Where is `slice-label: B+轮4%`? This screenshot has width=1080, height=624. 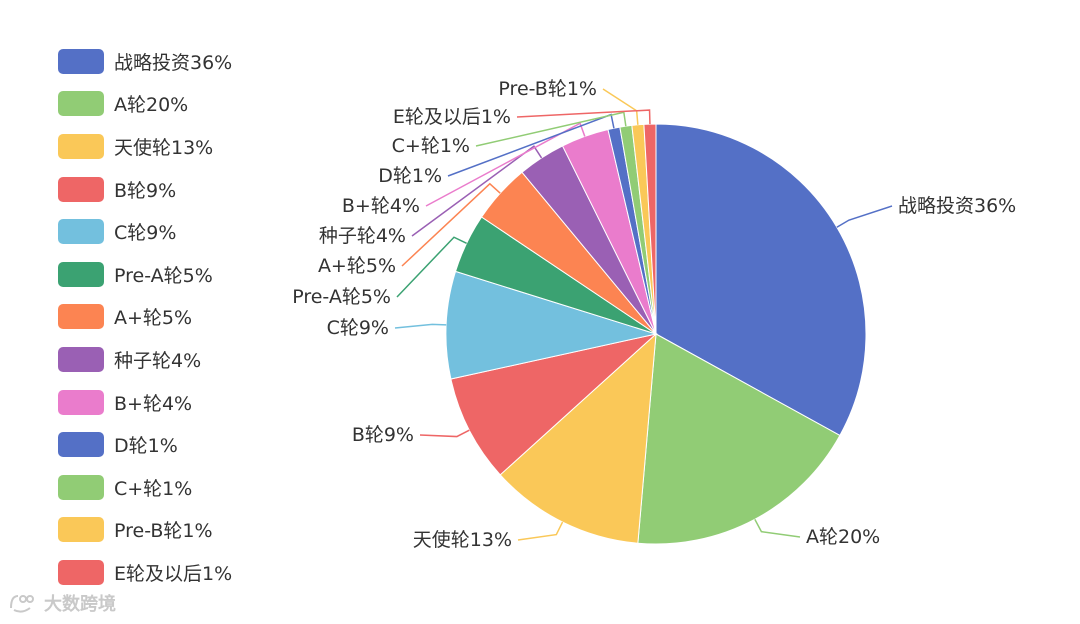 slice-label: B+轮4% is located at coordinates (381, 206).